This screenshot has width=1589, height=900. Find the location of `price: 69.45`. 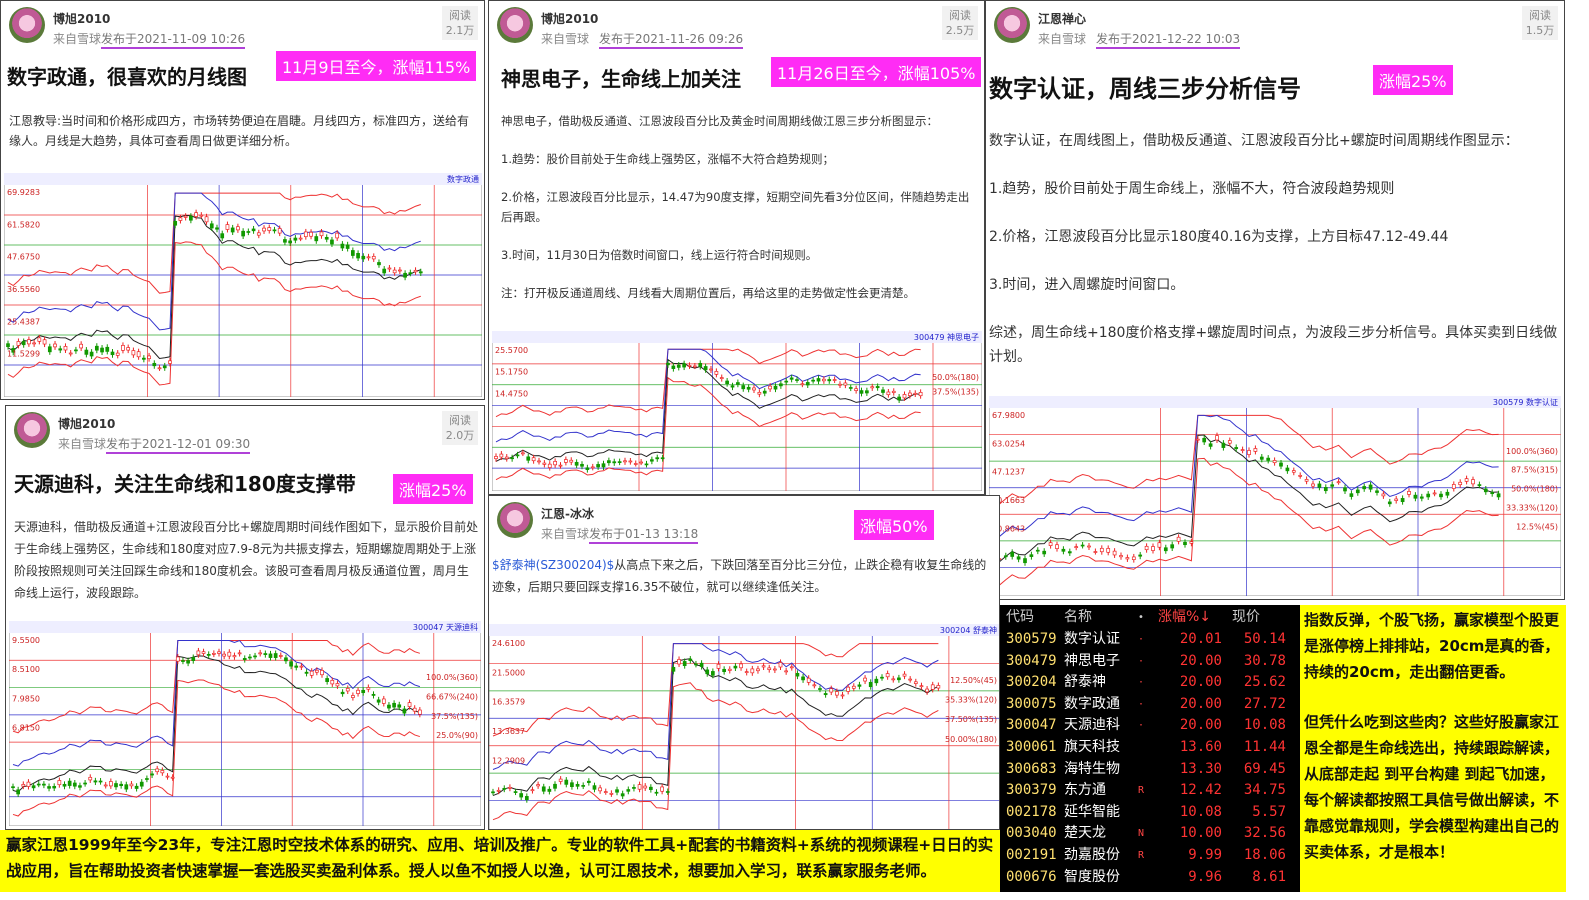

price: 69.45 is located at coordinates (1264, 768).